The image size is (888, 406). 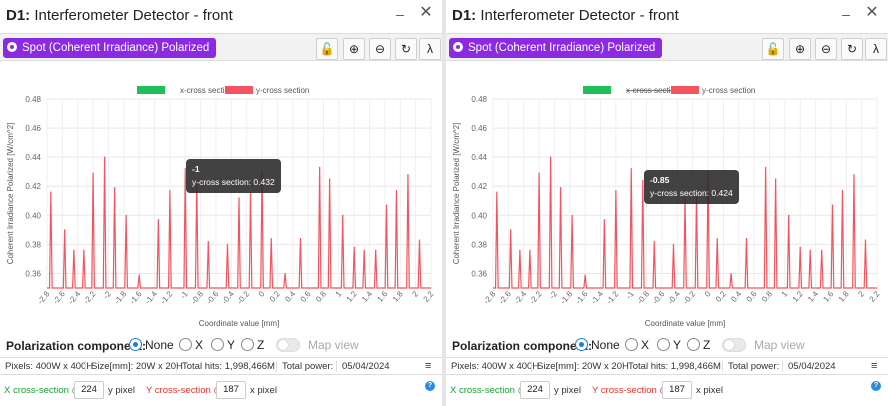 What do you see at coordinates (282, 90) in the screenshot?
I see `legend-label-y: y-cross section` at bounding box center [282, 90].